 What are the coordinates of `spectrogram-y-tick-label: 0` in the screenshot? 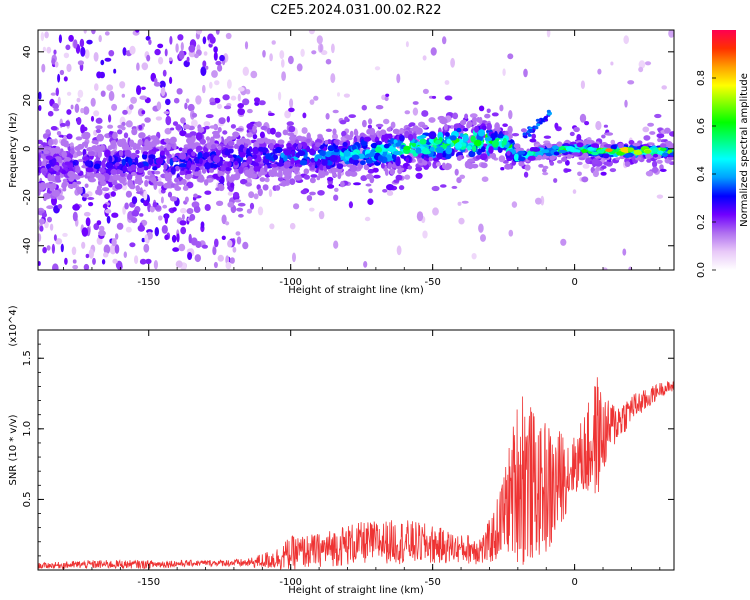 It's located at (27, 149).